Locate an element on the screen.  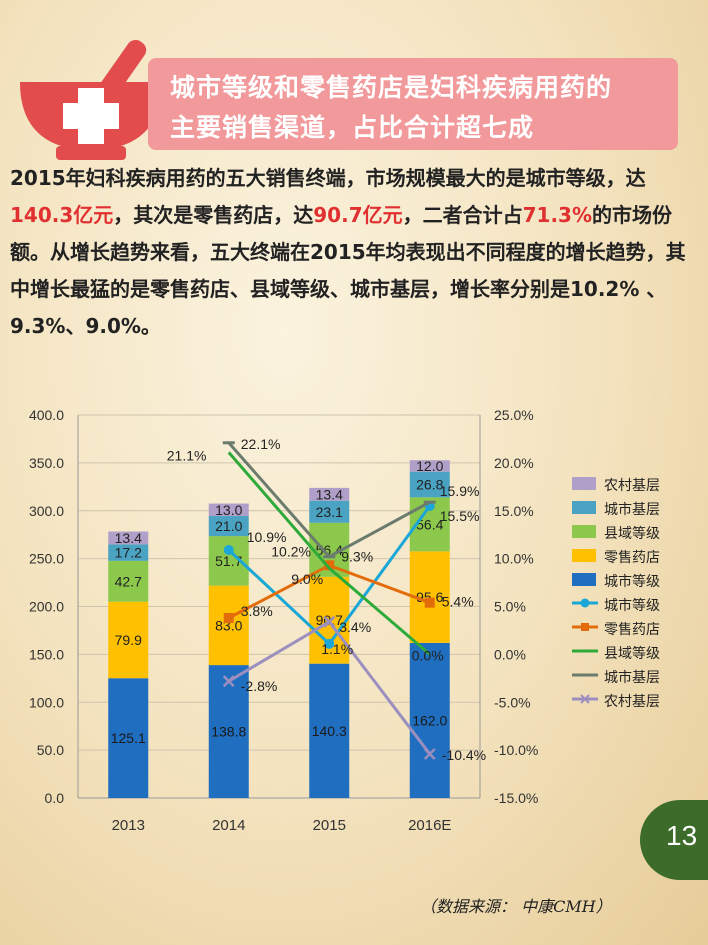
y-right-tick-label: 20.0% is located at coordinates (514, 463).